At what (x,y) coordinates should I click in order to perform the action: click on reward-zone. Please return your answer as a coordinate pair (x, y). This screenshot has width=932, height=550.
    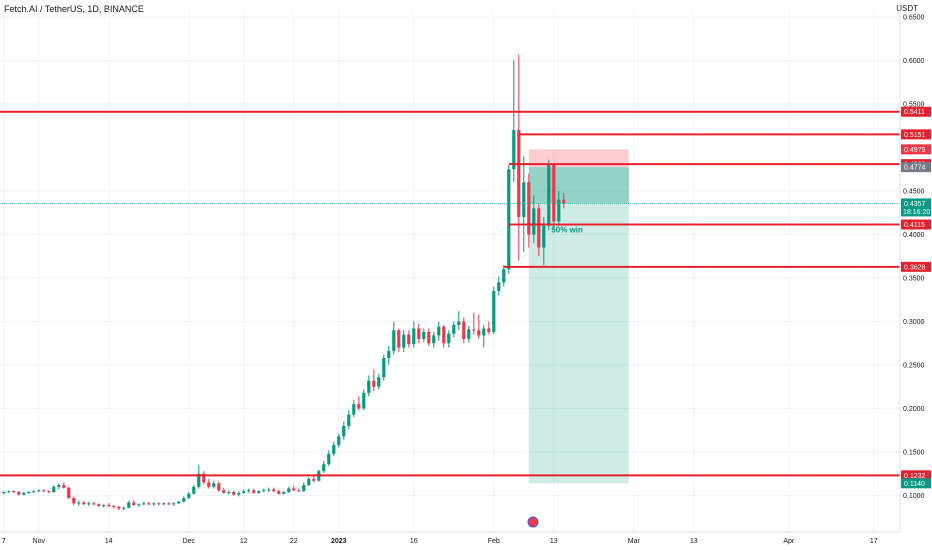
    Looking at the image, I should click on (578, 325).